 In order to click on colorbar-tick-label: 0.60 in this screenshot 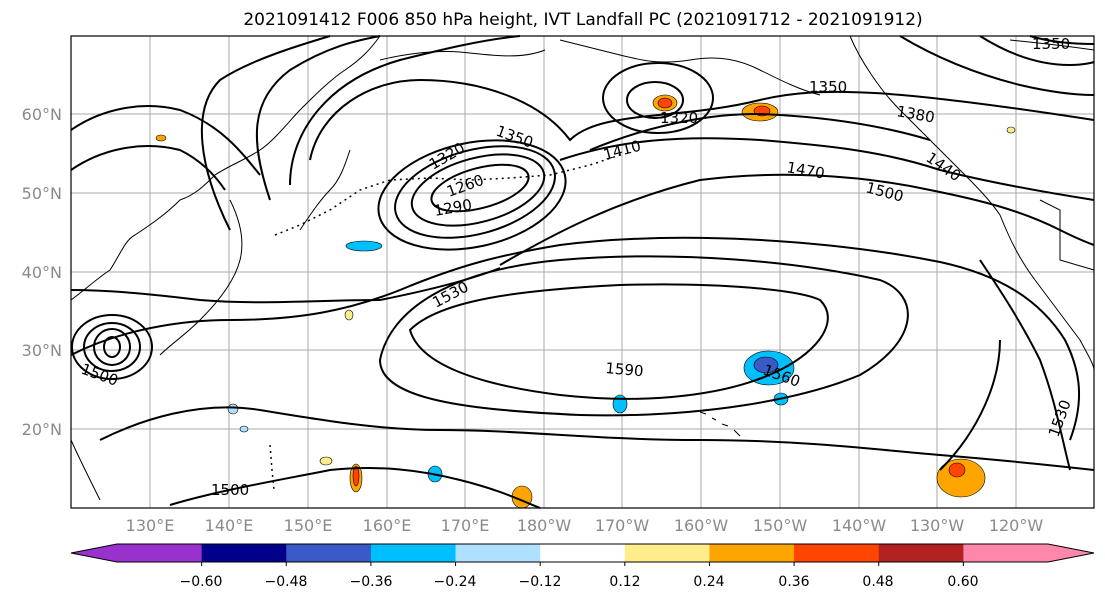, I will do `click(962, 582)`.